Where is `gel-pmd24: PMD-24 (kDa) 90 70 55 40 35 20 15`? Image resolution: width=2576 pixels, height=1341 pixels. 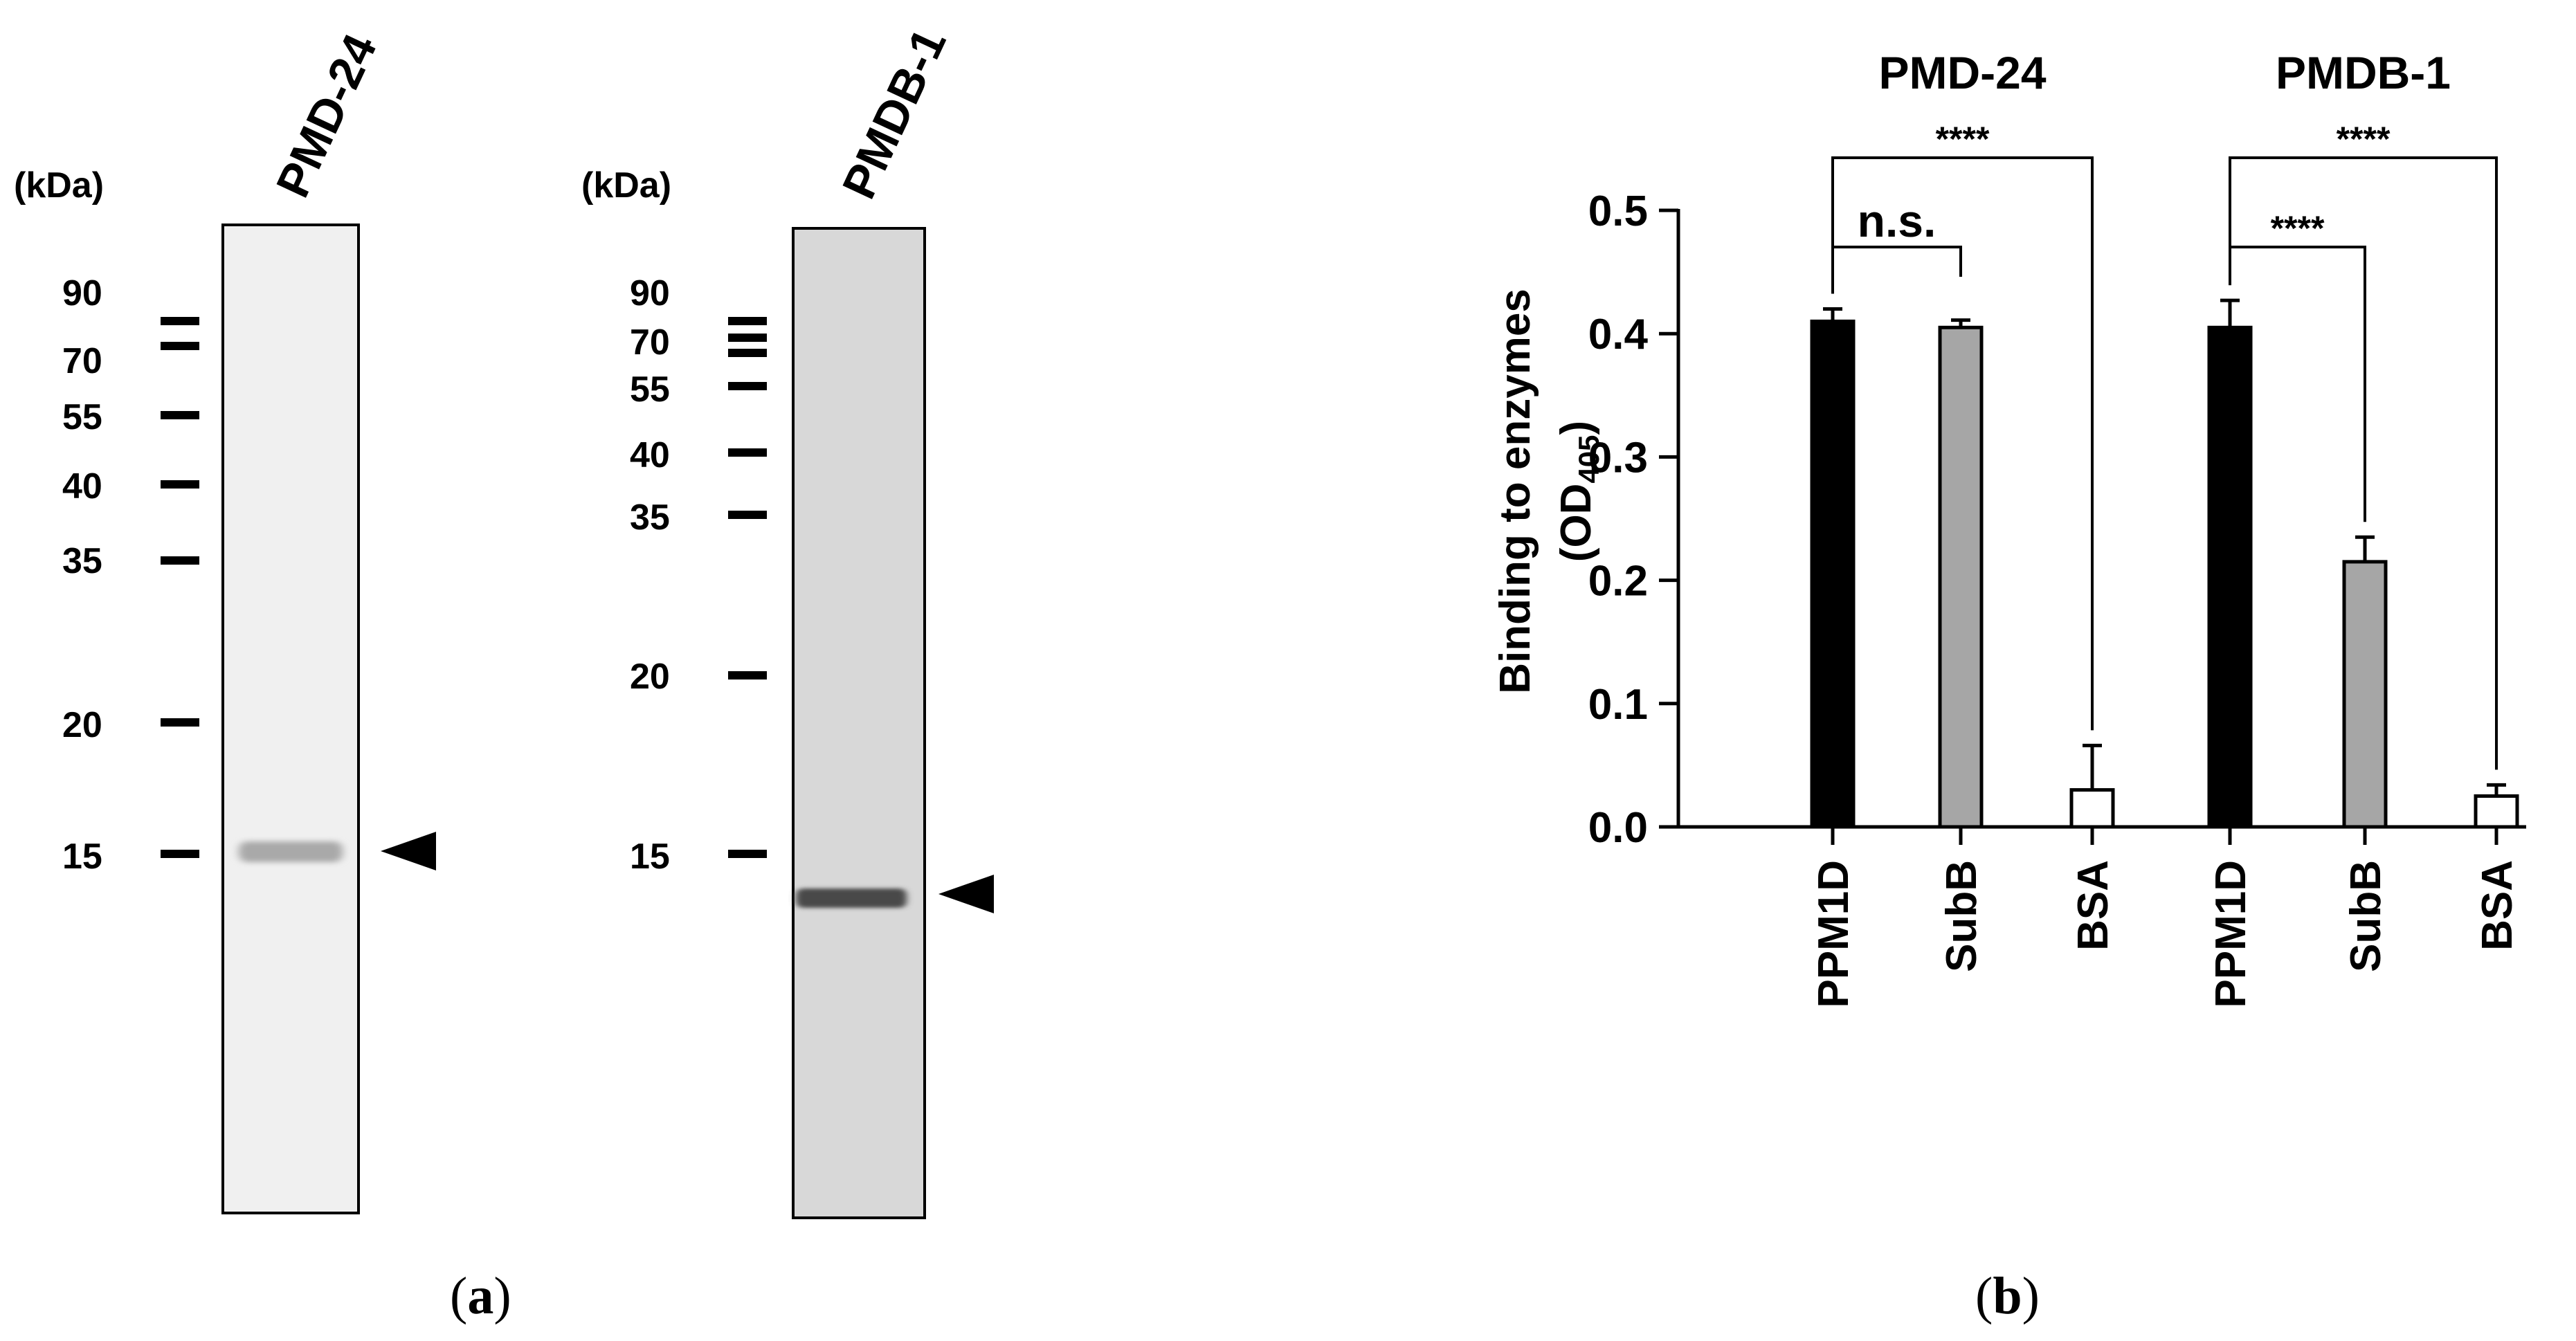
gel-pmd24: PMD-24 (kDa) 90 70 55 40 35 20 15 is located at coordinates (225, 620).